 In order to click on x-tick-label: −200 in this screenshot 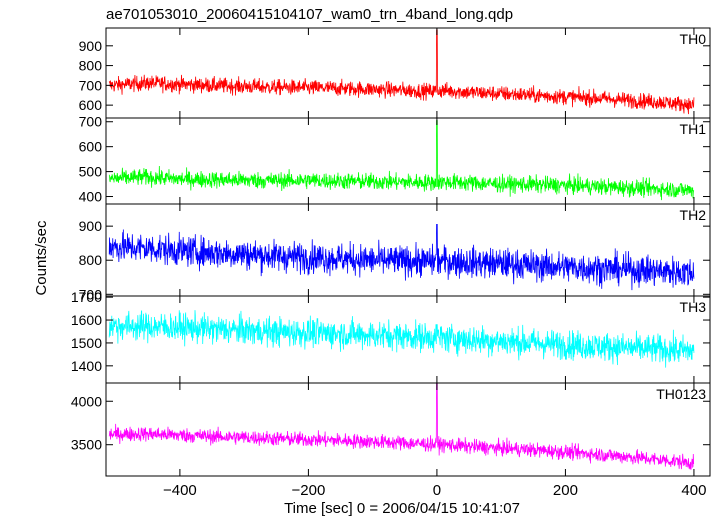, I will do `click(309, 490)`.